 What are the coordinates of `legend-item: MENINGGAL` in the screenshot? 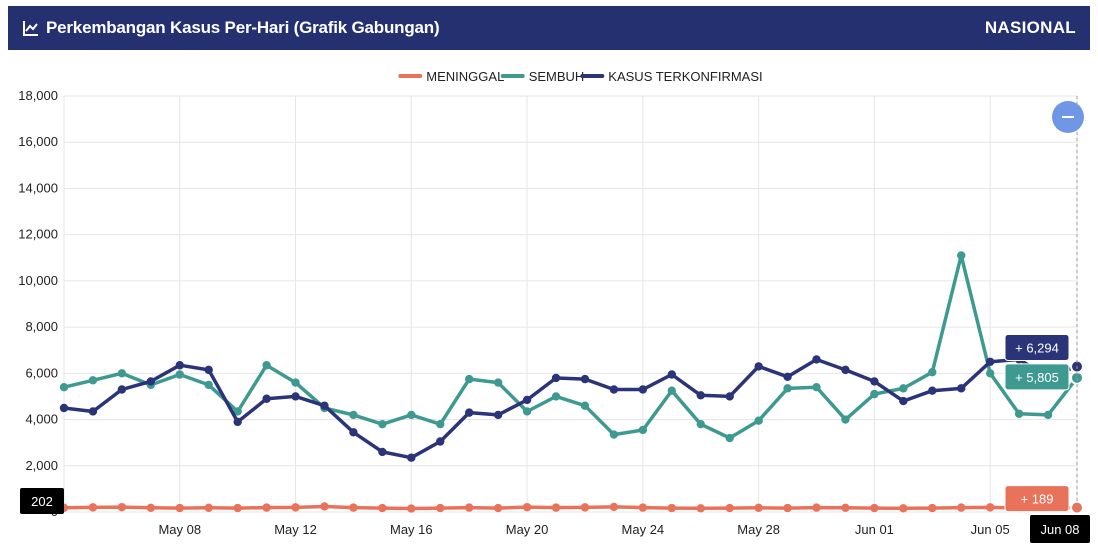 It's located at (451, 76).